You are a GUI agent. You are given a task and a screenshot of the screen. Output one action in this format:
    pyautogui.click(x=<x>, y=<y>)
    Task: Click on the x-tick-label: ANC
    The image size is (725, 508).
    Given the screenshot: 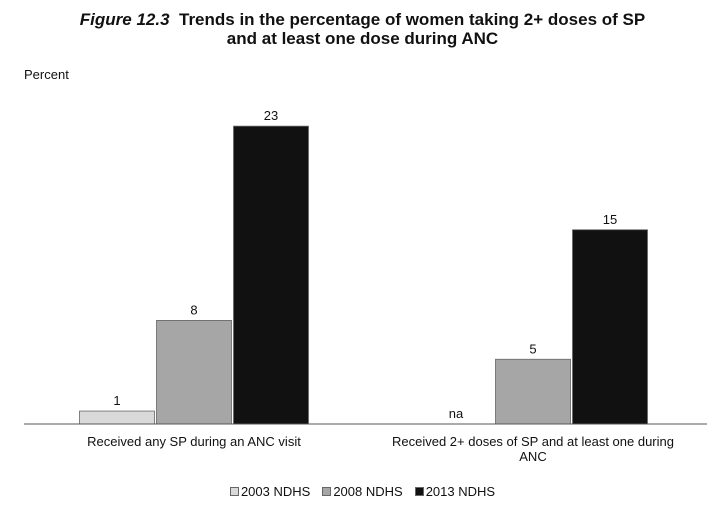 What is the action you would take?
    pyautogui.click(x=532, y=456)
    